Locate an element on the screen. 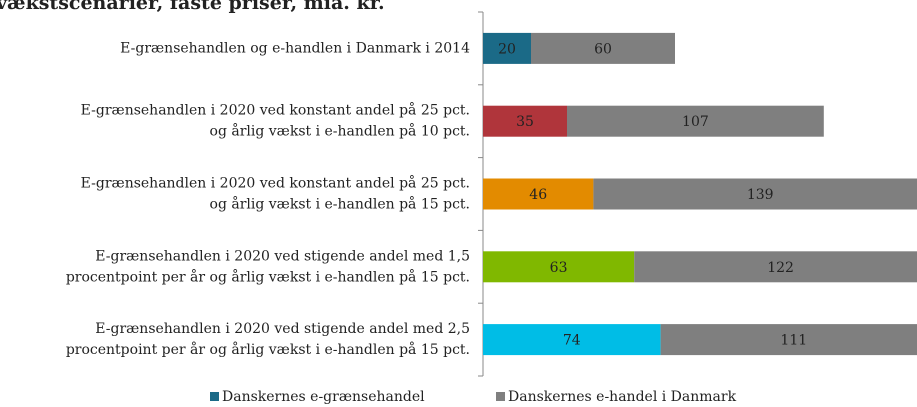 This screenshot has width=917, height=407. legend-label: Danskernes e-grænsehandel is located at coordinates (323, 397).